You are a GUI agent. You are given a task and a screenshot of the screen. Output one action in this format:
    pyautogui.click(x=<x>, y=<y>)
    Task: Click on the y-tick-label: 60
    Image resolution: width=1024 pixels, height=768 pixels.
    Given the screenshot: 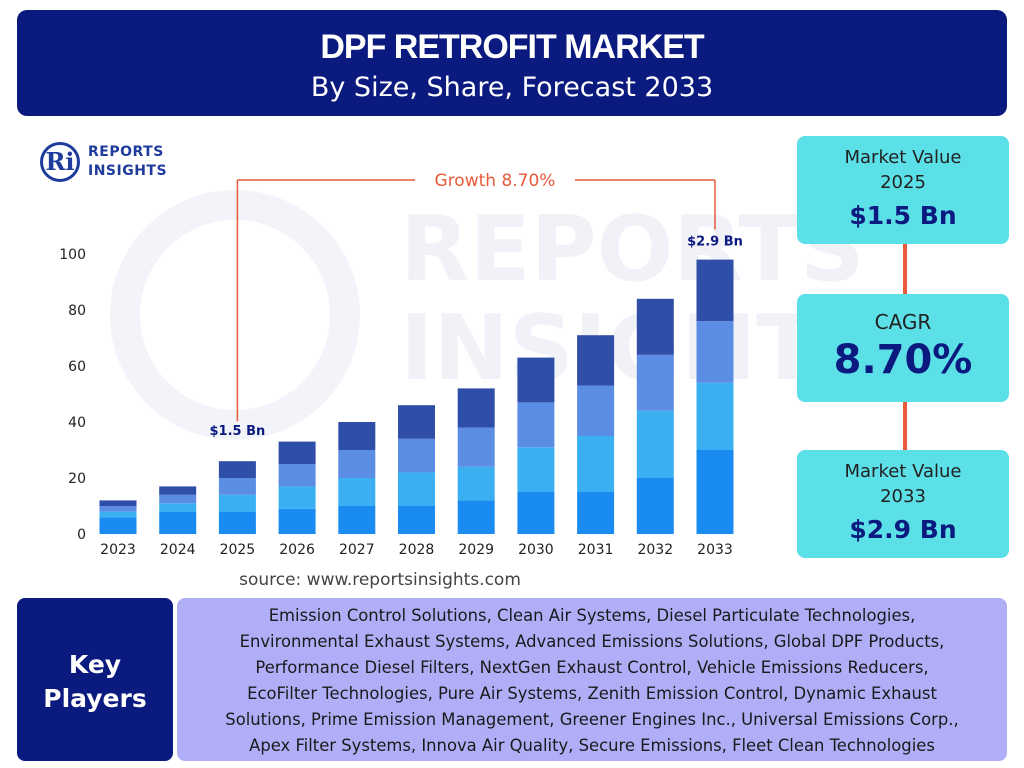 What is the action you would take?
    pyautogui.click(x=77, y=367)
    